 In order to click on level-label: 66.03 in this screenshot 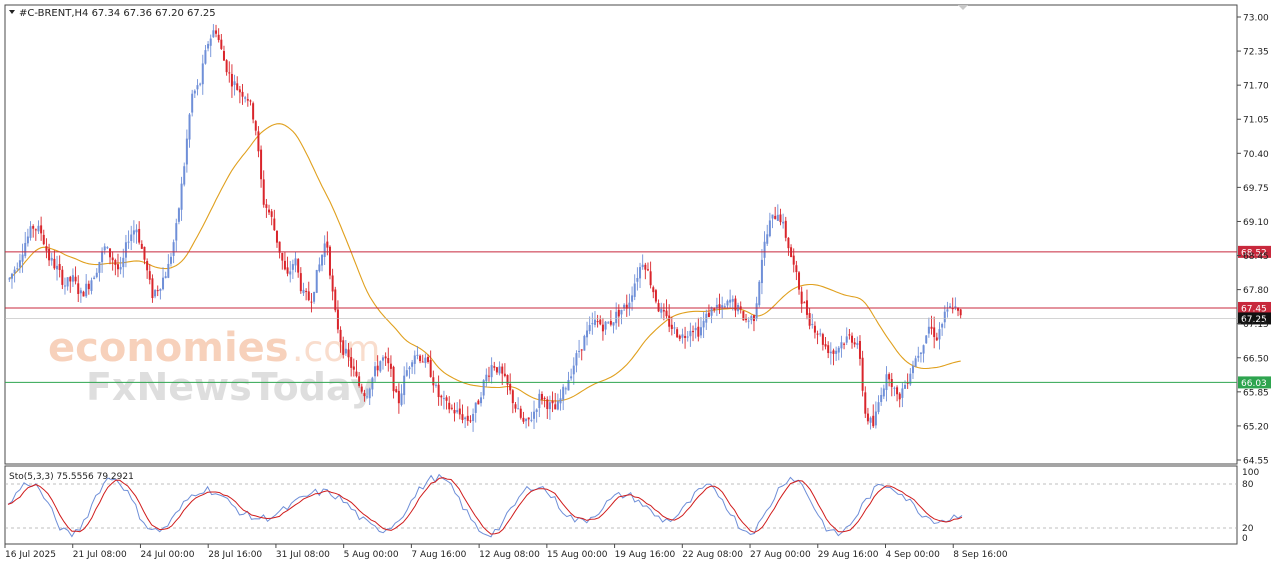, I will do `click(1254, 384)`.